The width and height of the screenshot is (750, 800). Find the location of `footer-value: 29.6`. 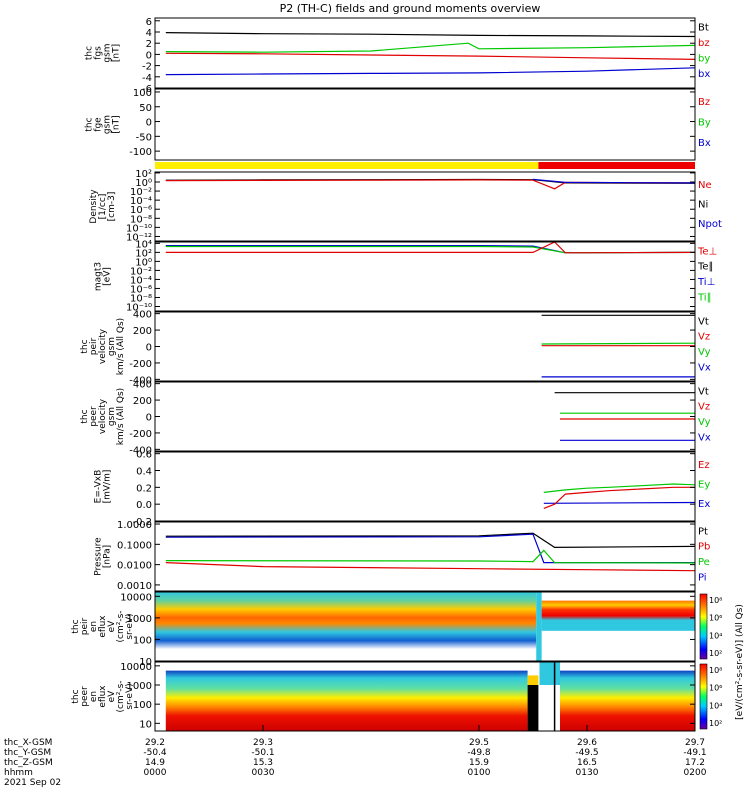

footer-value: 29.6 is located at coordinates (587, 743).